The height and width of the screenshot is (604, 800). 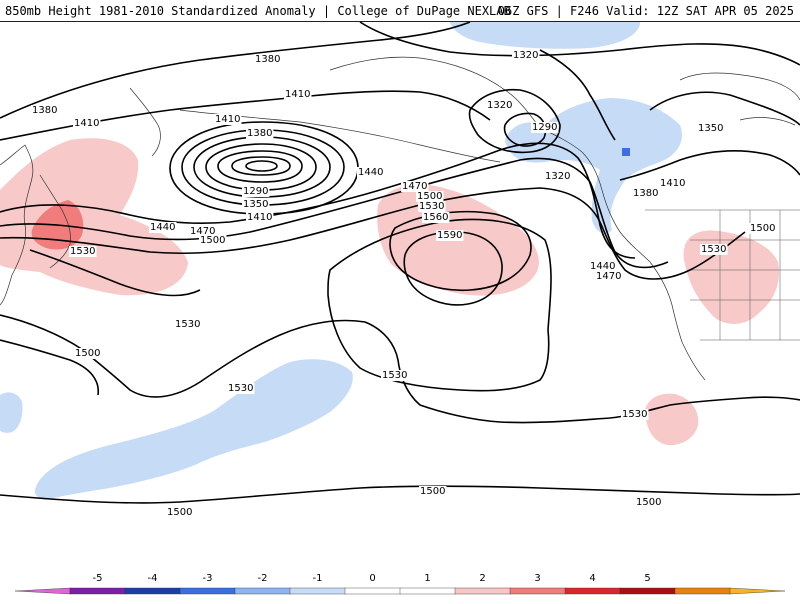 What do you see at coordinates (370, 172) in the screenshot?
I see `contour-label: 1440` at bounding box center [370, 172].